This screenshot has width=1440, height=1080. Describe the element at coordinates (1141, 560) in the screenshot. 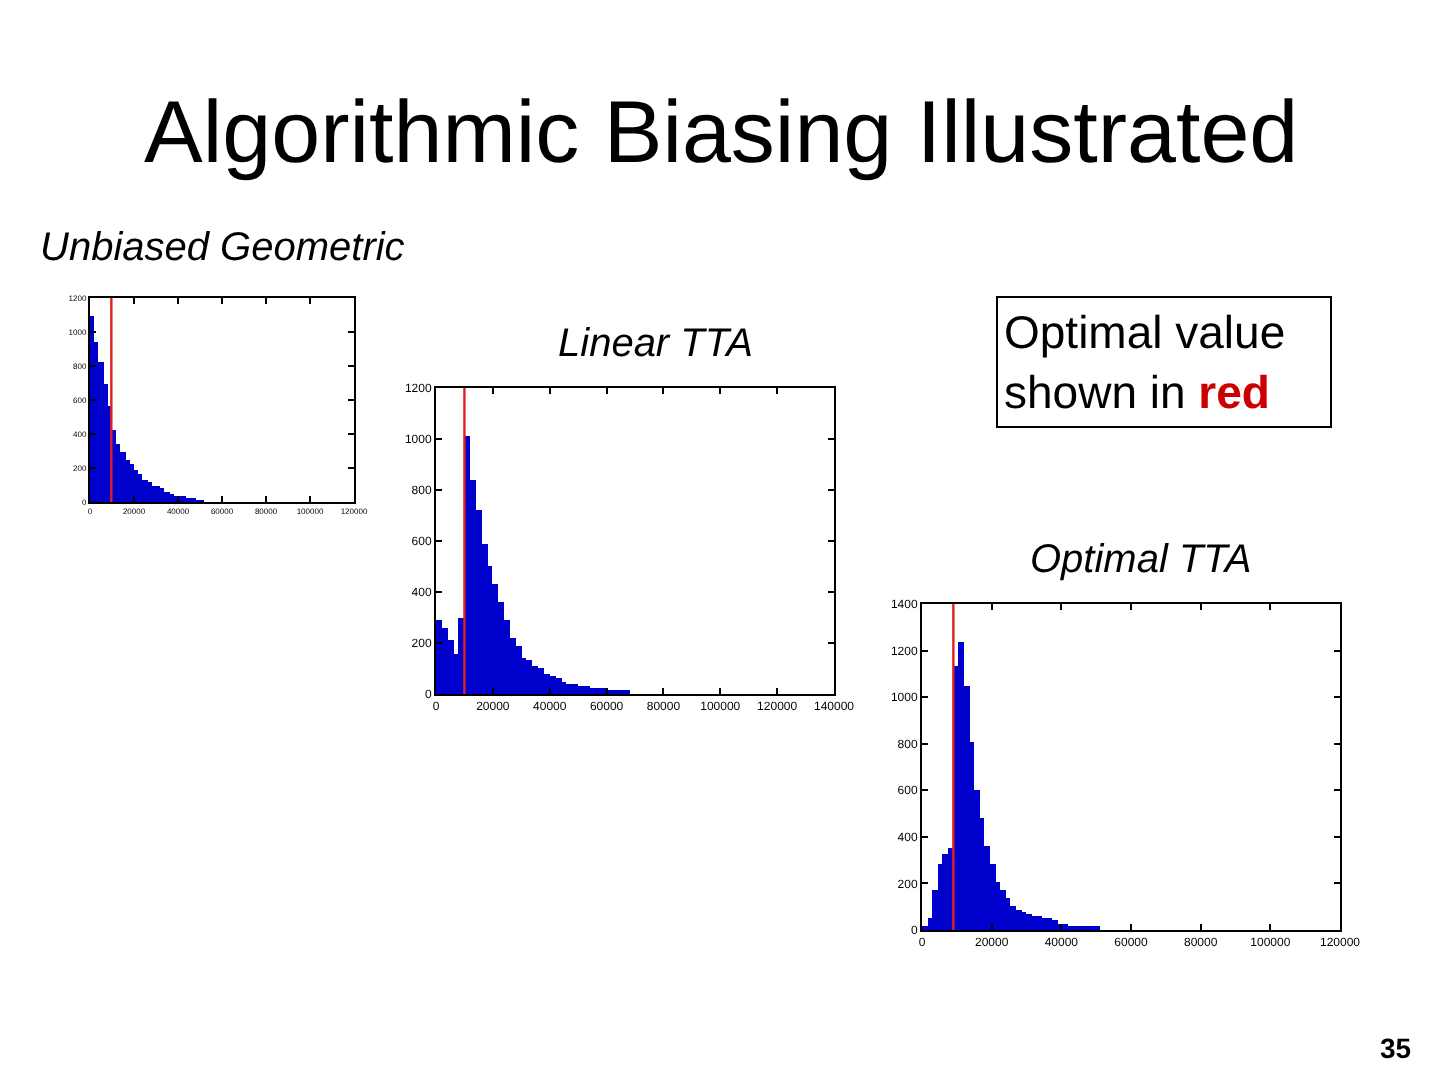

I see `chart-title: Optimal TTA` at that location.